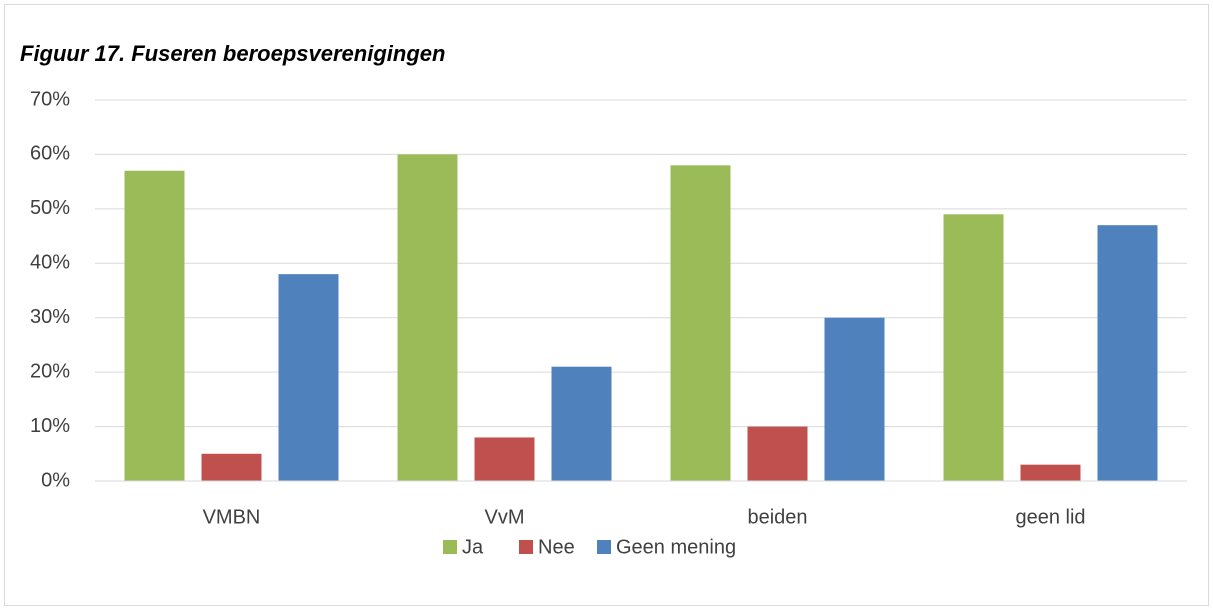 Image resolution: width=1213 pixels, height=610 pixels. Describe the element at coordinates (50, 263) in the screenshot. I see `y-tick-label: 40%` at that location.